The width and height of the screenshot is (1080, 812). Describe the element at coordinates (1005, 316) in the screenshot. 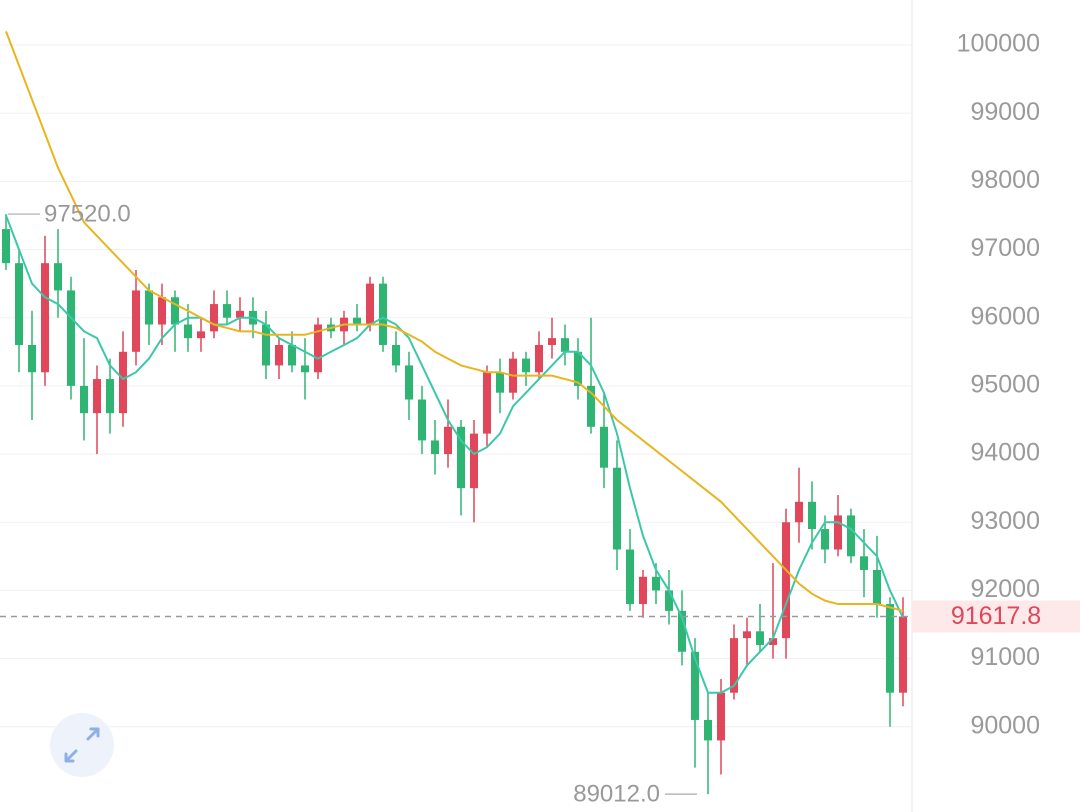

I see `y-tick-label: 96000` at that location.